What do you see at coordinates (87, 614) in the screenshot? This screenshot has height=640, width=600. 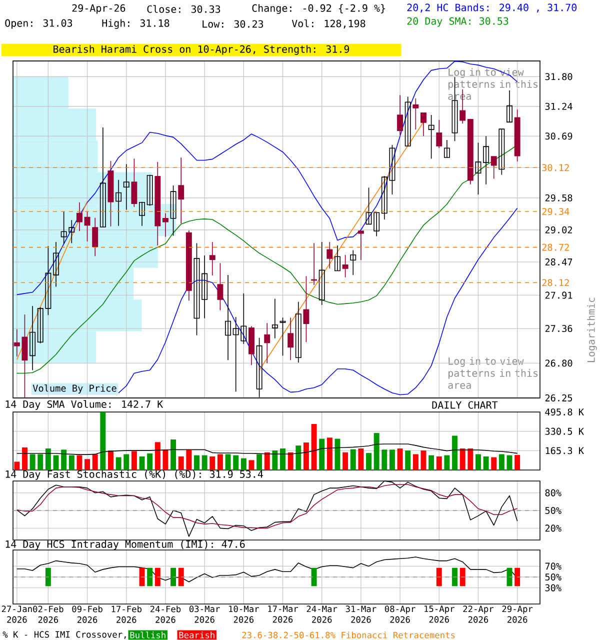 I see `x-tick-label: 09-Feb 2026` at bounding box center [87, 614].